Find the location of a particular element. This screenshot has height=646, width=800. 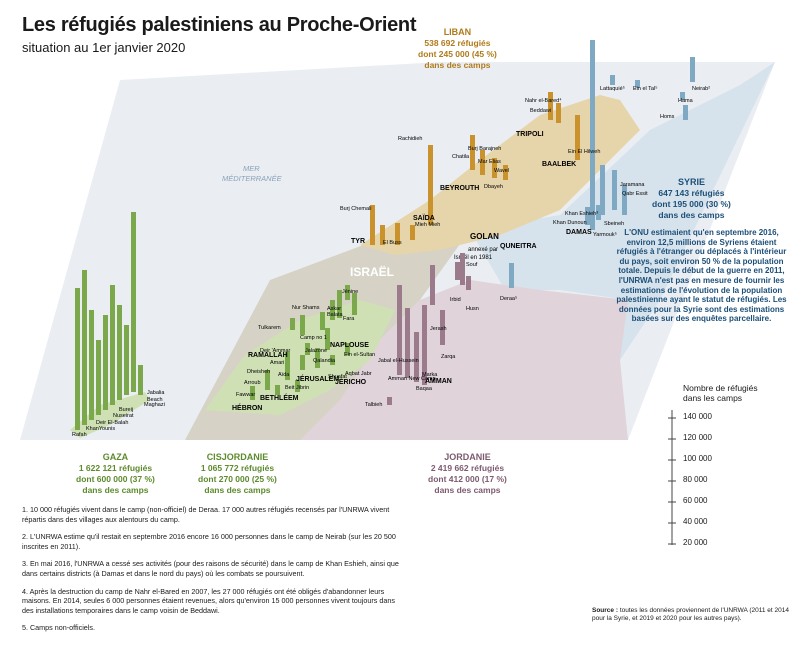

city-label-bethléem: BETHLÉEM is located at coordinates (279, 397).